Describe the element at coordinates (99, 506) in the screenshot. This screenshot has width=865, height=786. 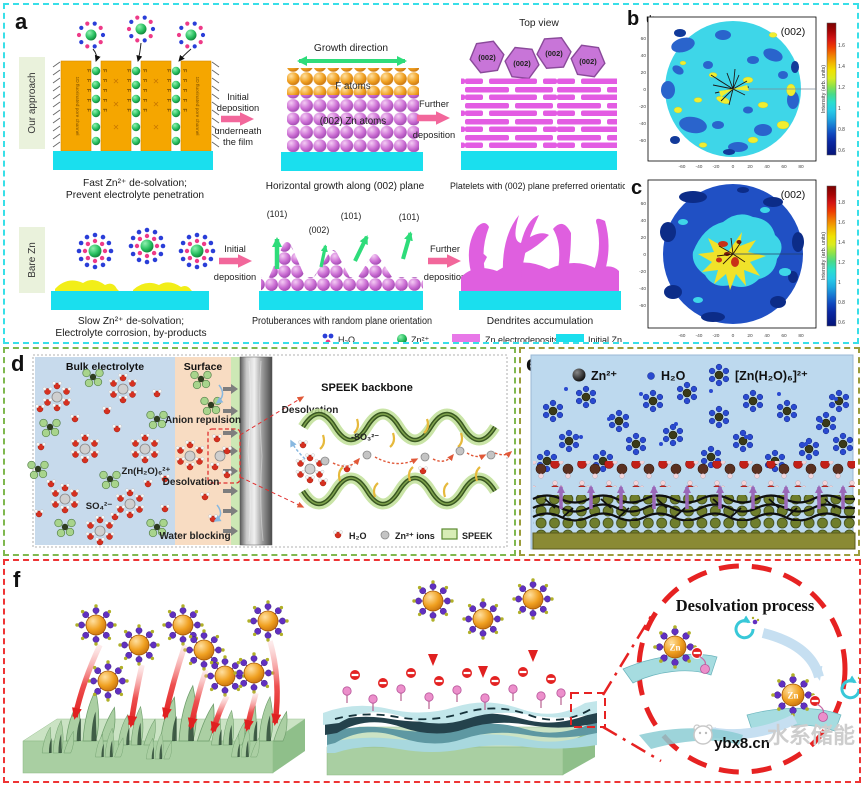
I see `sulfate-label: SO₄²⁻` at that location.